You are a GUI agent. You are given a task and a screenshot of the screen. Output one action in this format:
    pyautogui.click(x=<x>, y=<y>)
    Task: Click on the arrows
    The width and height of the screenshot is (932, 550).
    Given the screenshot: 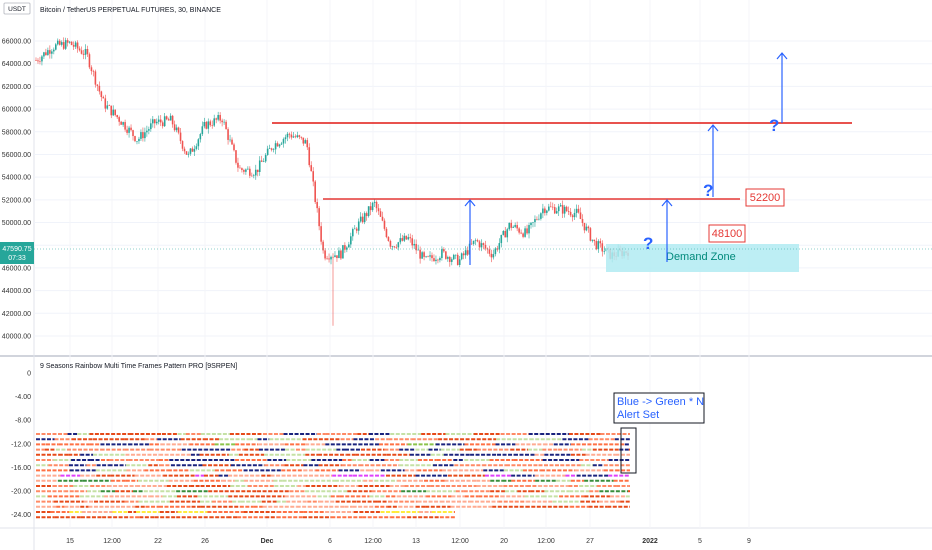 What is the action you would take?
    pyautogui.click(x=626, y=158)
    